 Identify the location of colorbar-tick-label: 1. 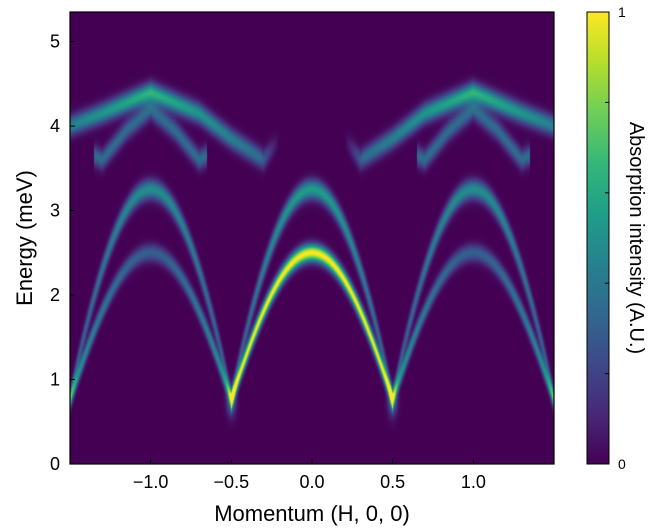
(622, 12).